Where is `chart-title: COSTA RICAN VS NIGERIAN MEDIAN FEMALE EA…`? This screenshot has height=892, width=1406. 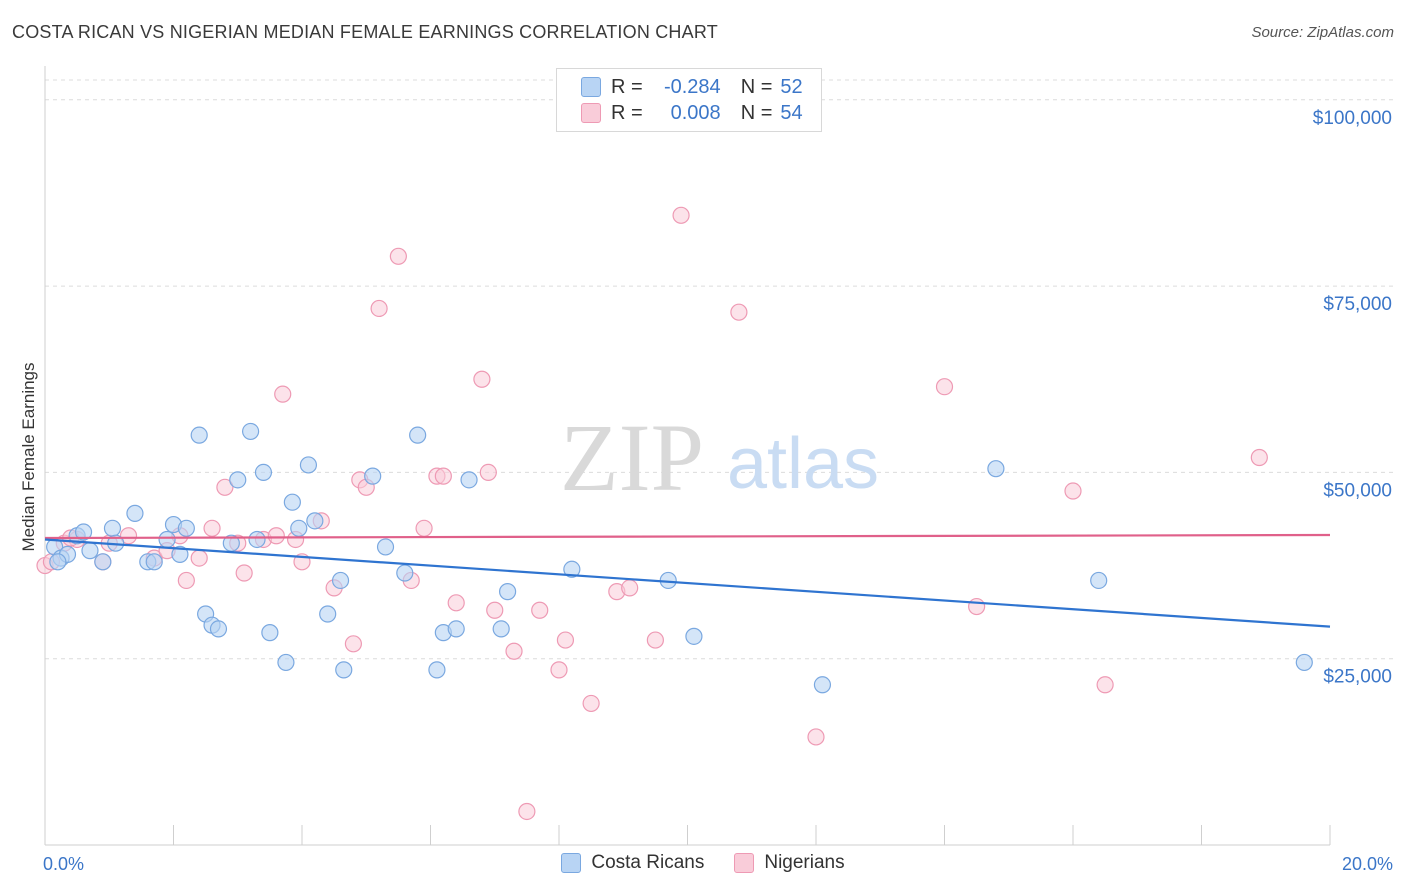 chart-title: COSTA RICAN VS NIGERIAN MEDIAN FEMALE EA… is located at coordinates (365, 32).